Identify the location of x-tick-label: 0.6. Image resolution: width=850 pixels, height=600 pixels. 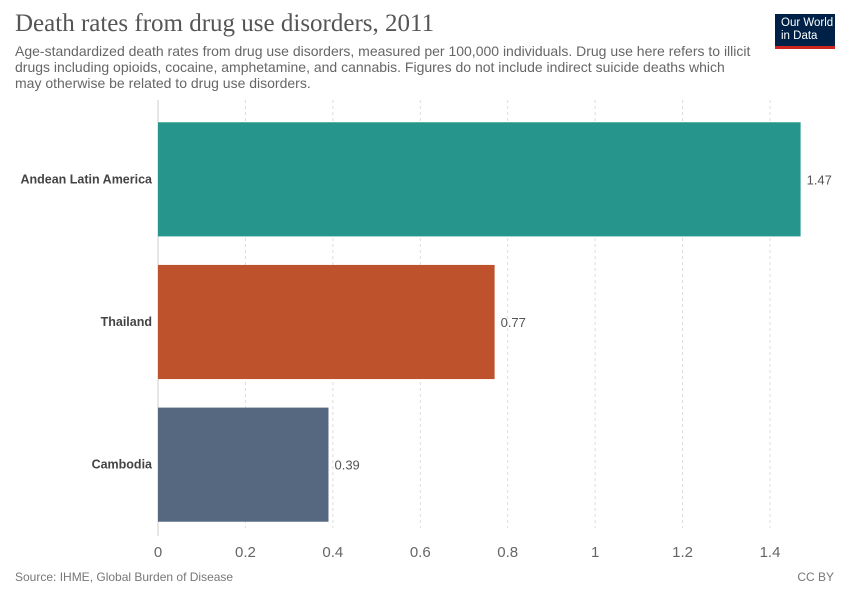
(420, 552).